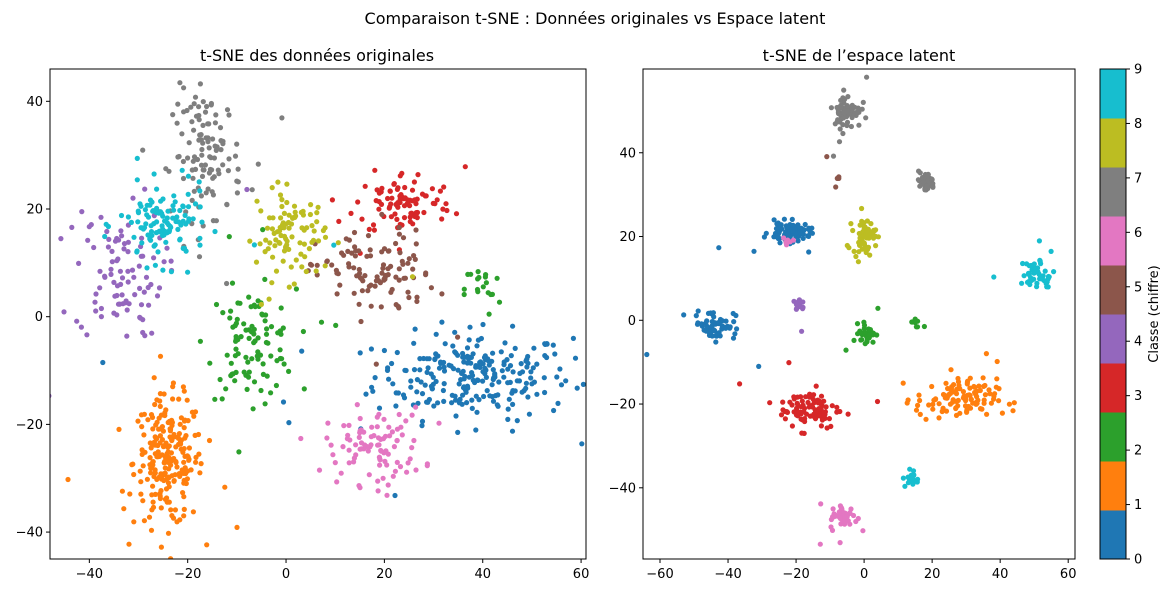 Image resolution: width=1172 pixels, height=593 pixels. I want to click on colorbar: 0 1 2 3 4 5 6 7 8 9, so click(1120, 315).